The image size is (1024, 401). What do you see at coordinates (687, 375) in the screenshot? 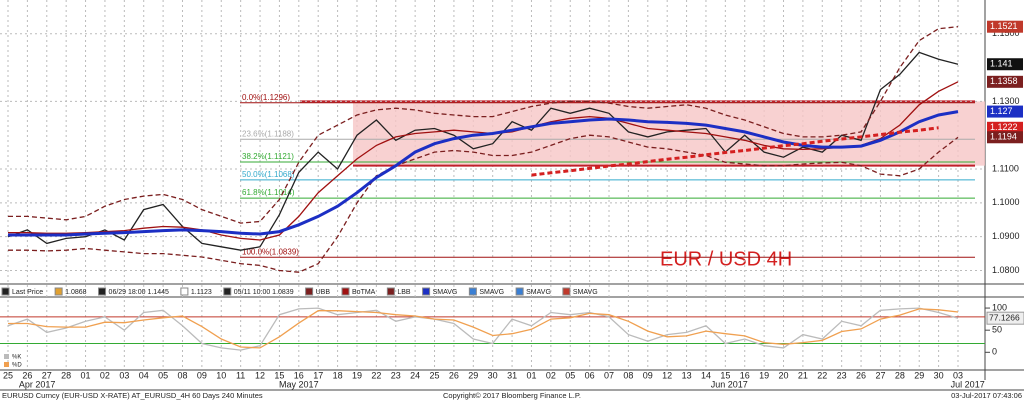
I see `x-tick-label: 13` at bounding box center [687, 375].